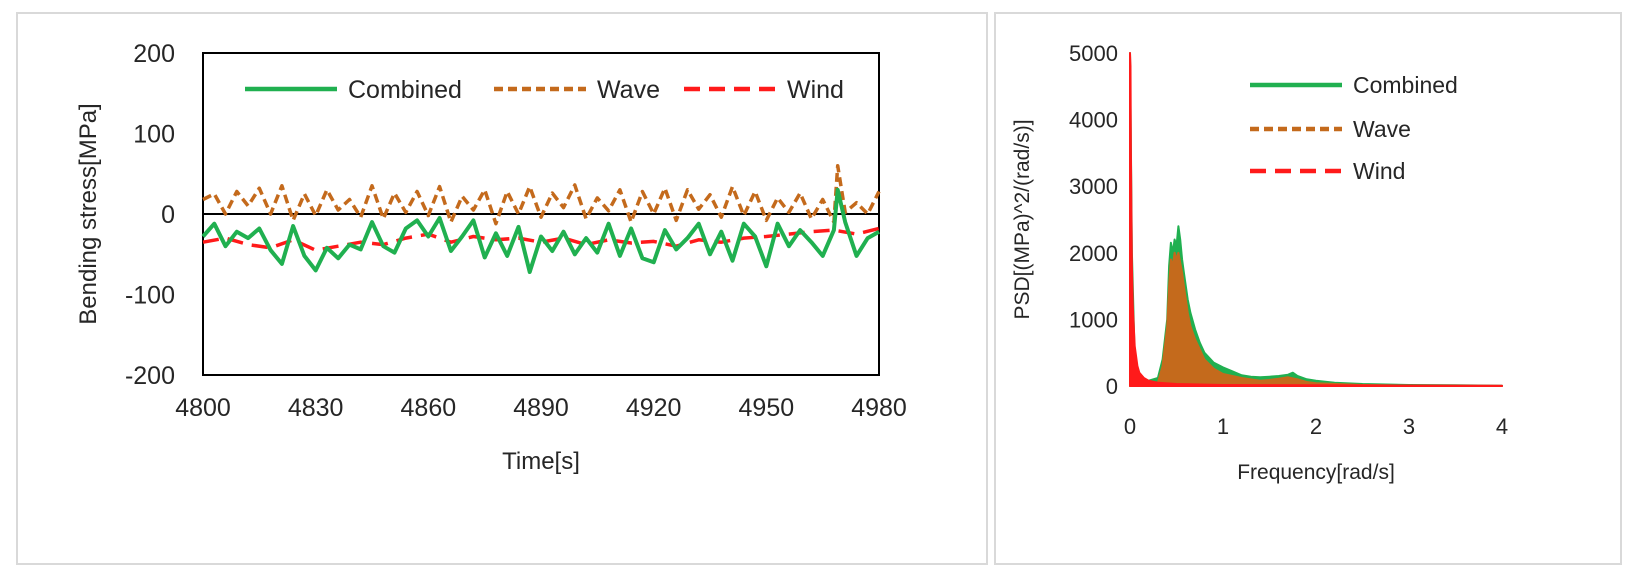 This screenshot has width=1638, height=577. Describe the element at coordinates (1130, 426) in the screenshot. I see `x-tick-label: 0` at that location.